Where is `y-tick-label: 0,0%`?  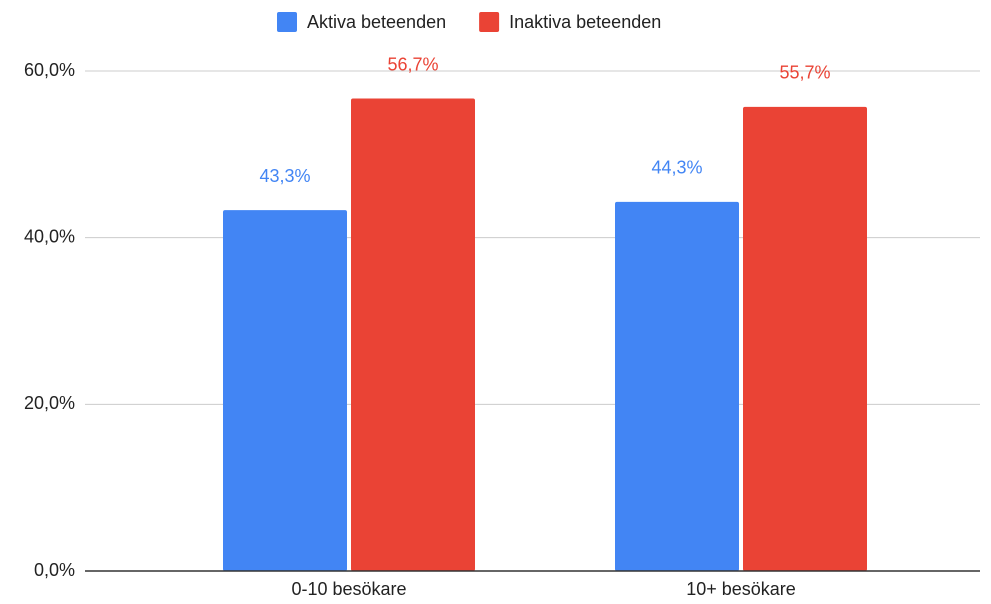
y-tick-label: 0,0% is located at coordinates (54, 570).